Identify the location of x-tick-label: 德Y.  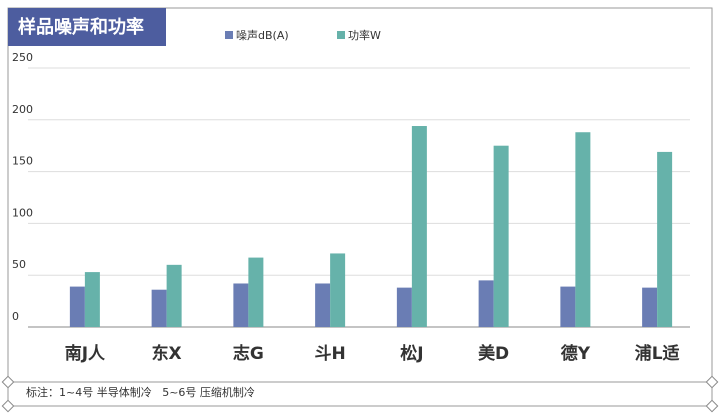
(576, 353).